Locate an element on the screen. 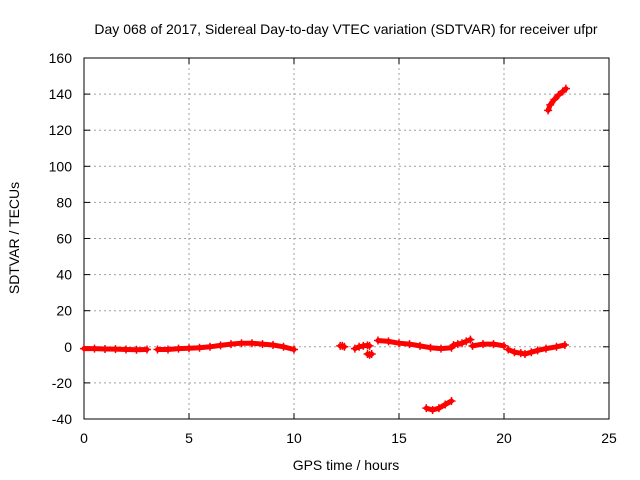  y-axis-label: SDTVAR / TECUs is located at coordinates (14, 238).